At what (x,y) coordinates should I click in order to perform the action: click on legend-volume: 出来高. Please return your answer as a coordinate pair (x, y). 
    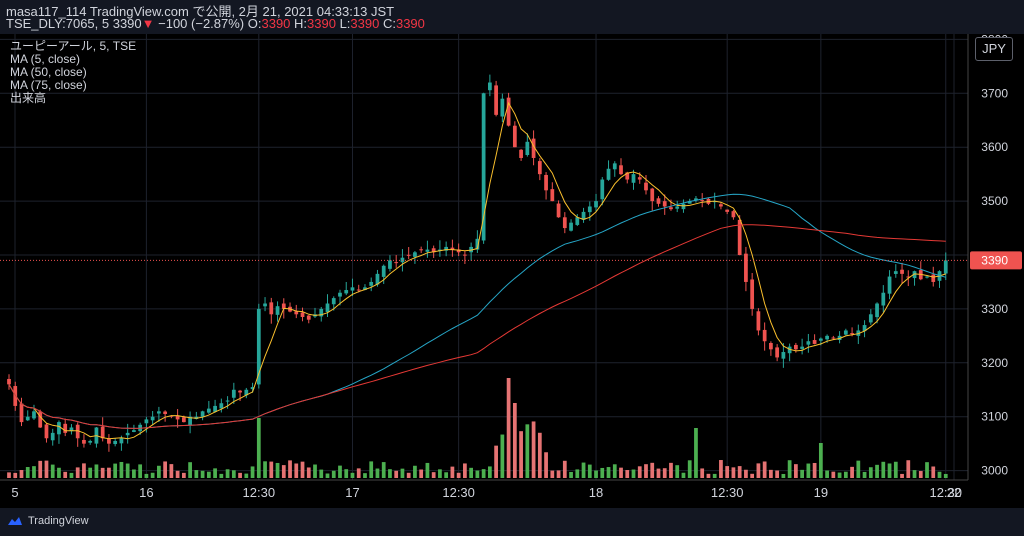
    Looking at the image, I should click on (28, 98).